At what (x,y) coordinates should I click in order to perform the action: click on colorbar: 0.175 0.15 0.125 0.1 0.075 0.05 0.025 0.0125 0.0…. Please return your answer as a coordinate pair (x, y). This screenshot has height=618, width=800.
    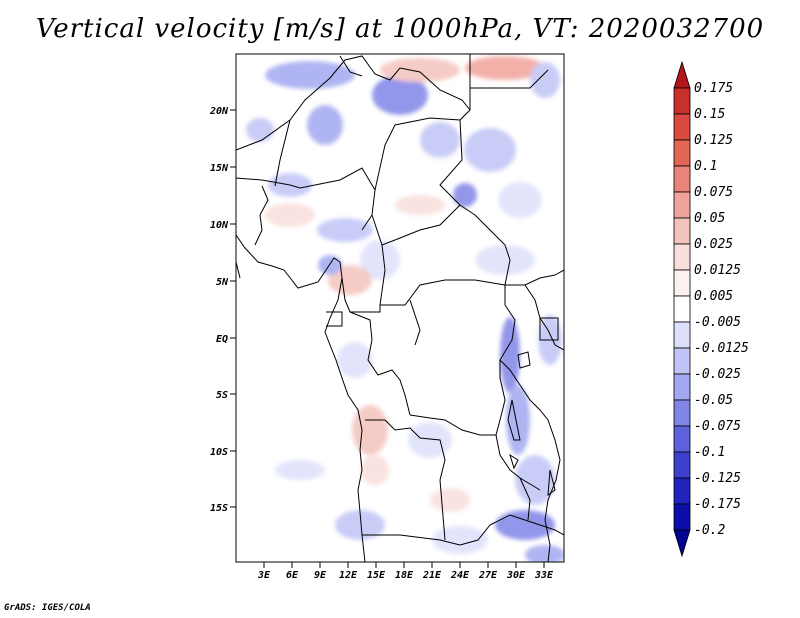
    Looking at the image, I should click on (711, 309).